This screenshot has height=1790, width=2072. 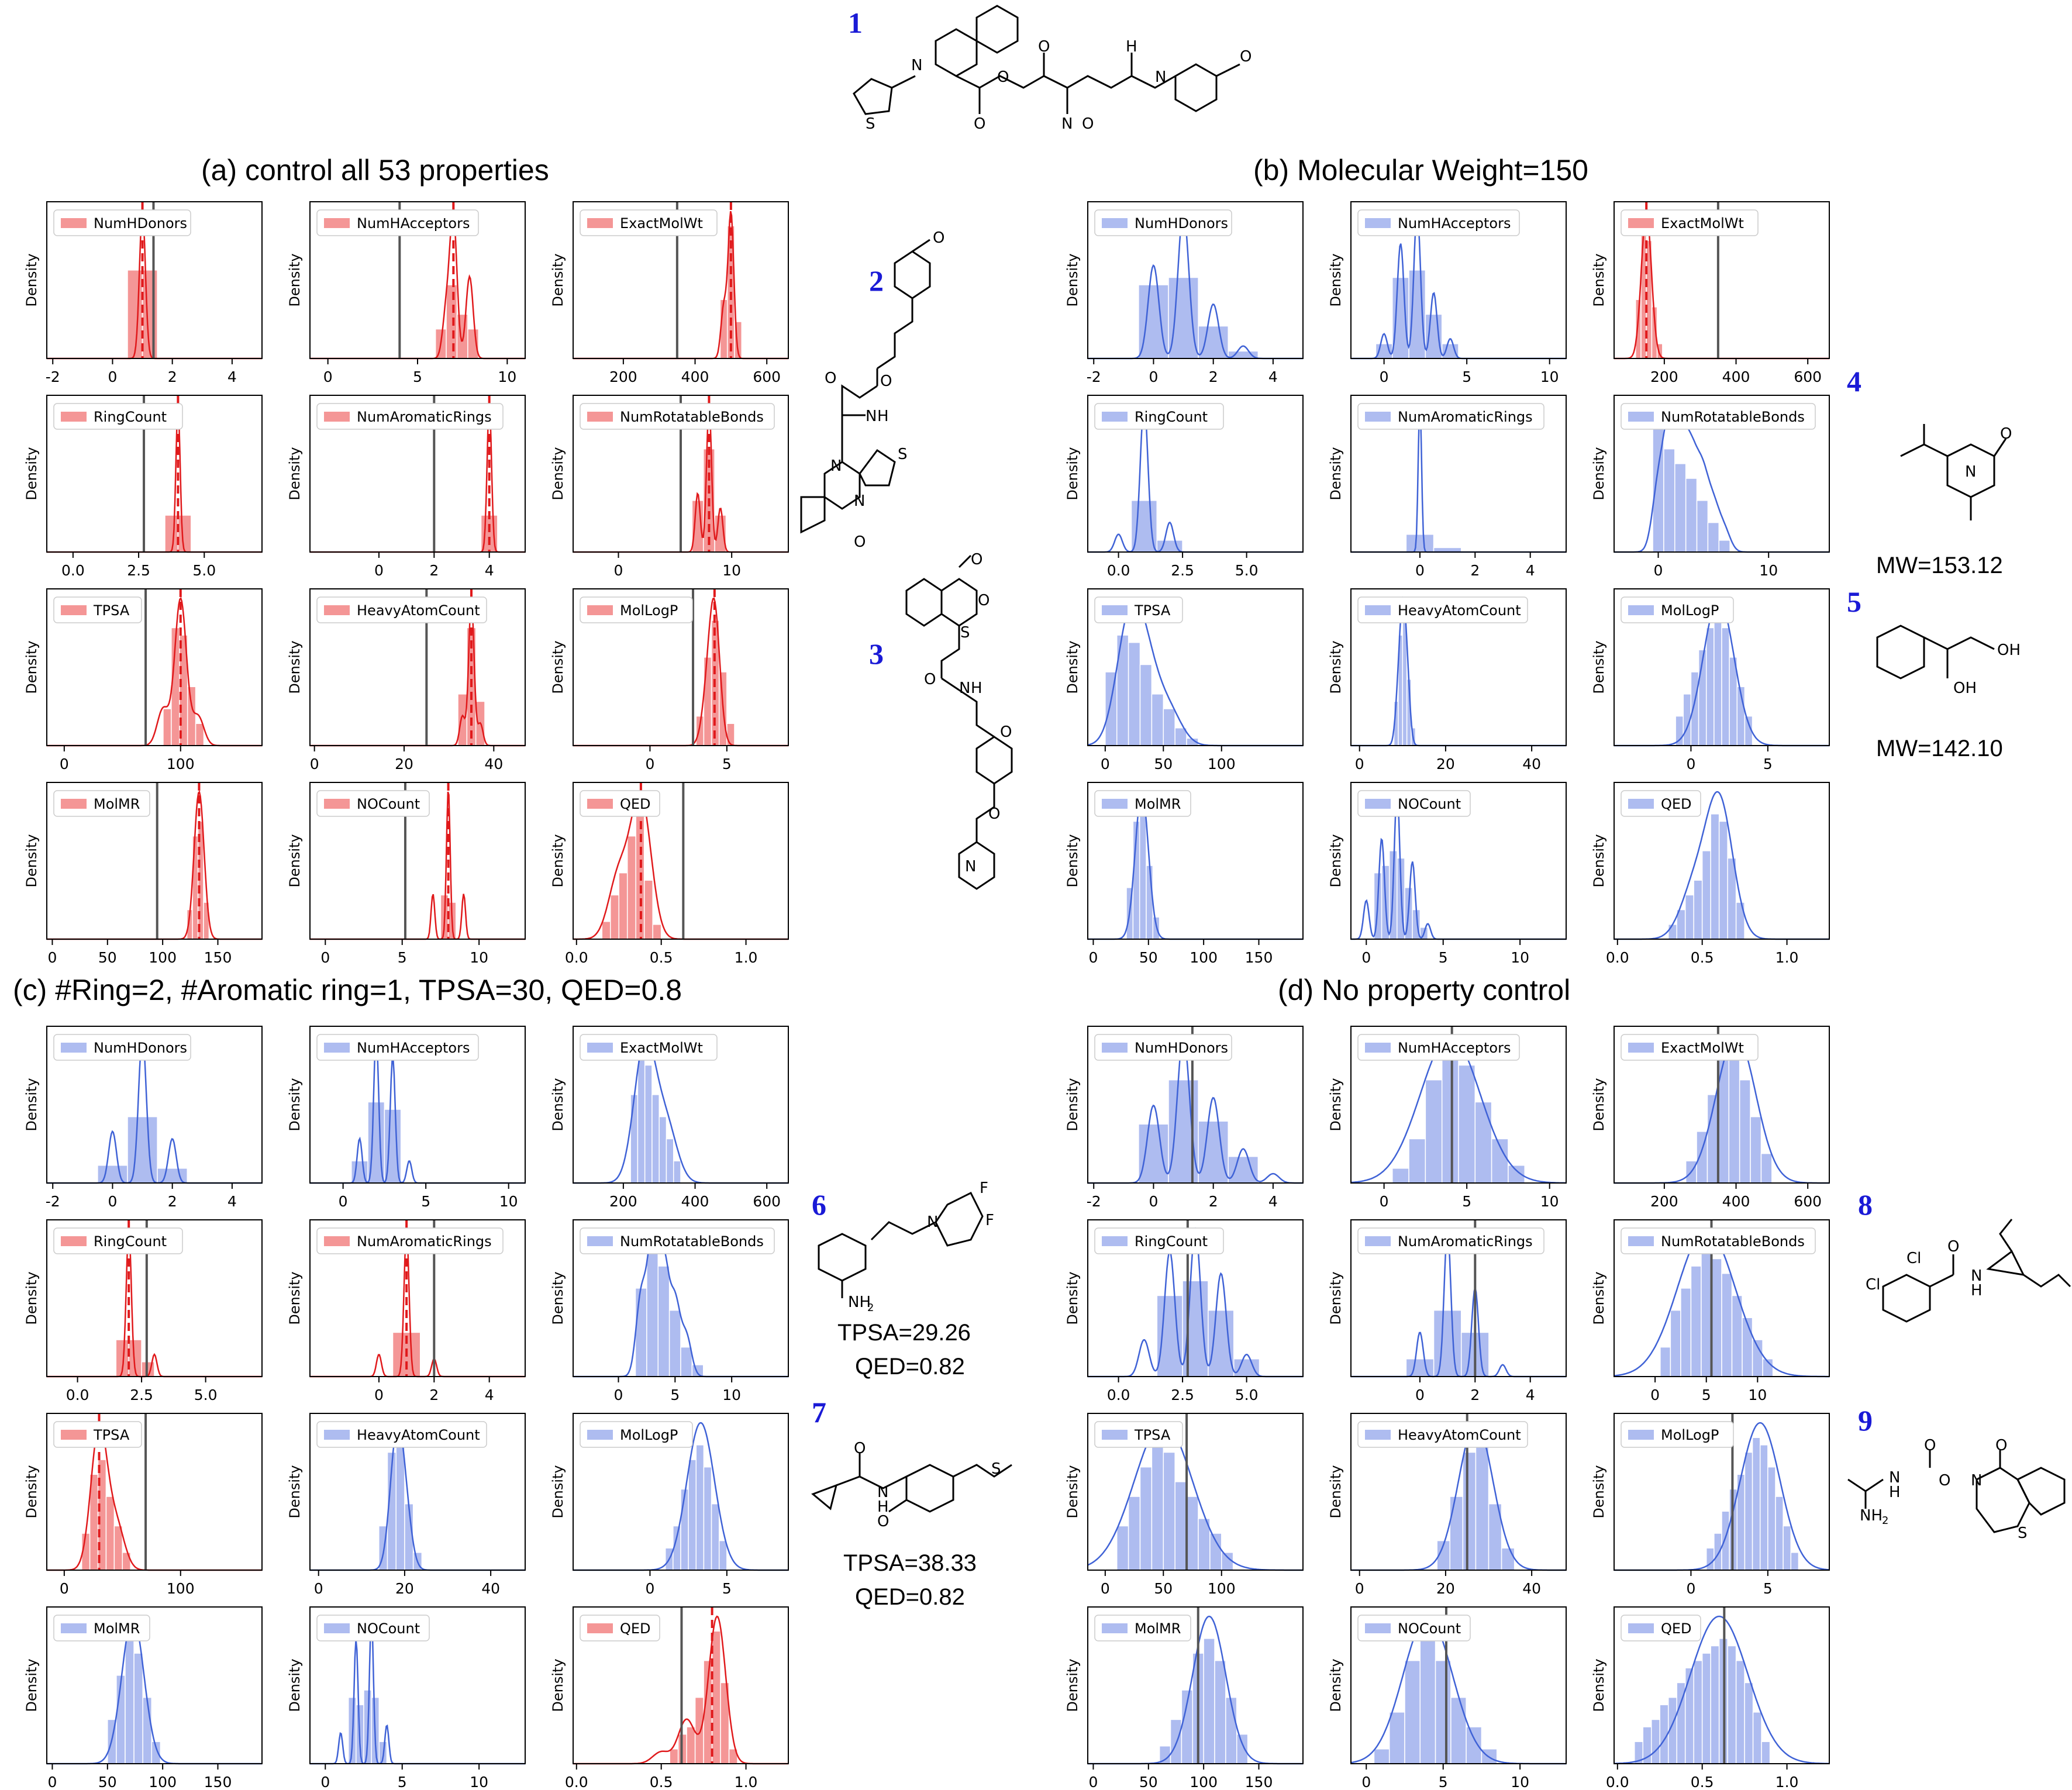 I want to click on subplot-tpsa: 0 50 100 Density TPSA, so click(x=1184, y=680).